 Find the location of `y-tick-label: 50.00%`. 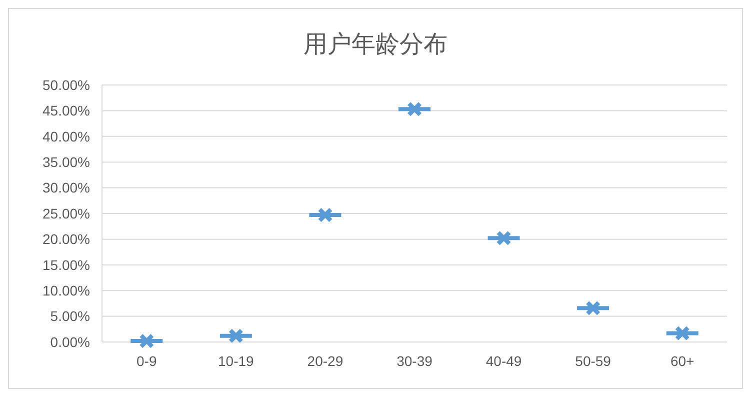

y-tick-label: 50.00% is located at coordinates (66, 84).